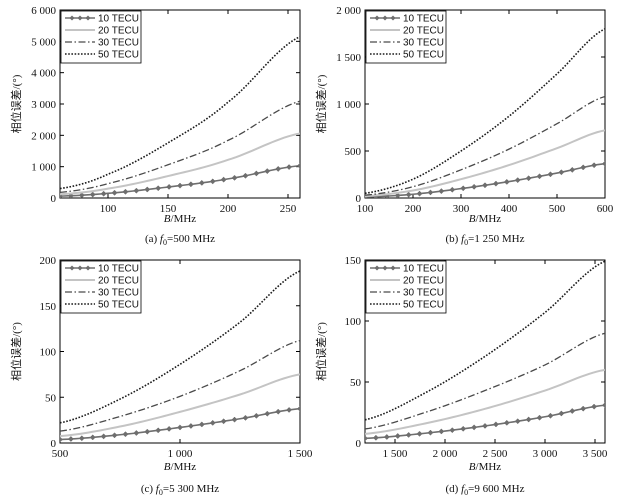 The image size is (627, 500). I want to click on y-tick-label: 1 000, so click(43, 168).